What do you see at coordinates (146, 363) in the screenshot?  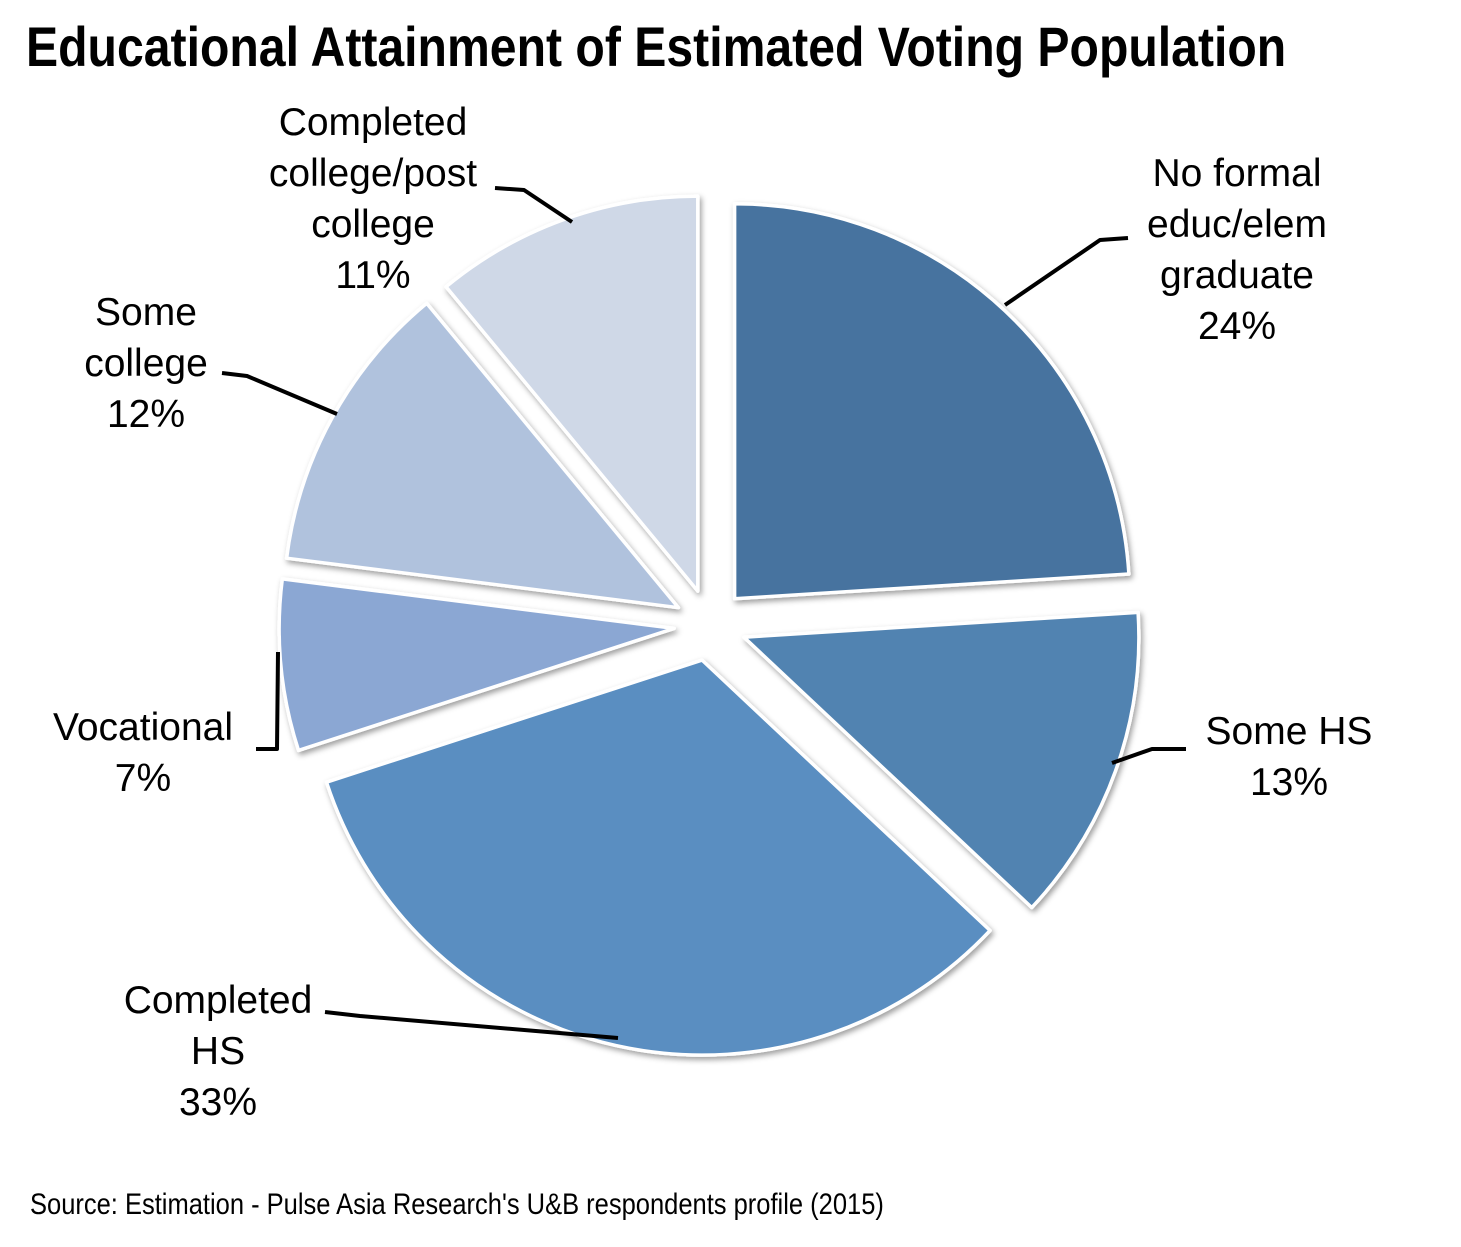 I see `slice-label-some-college: Some college 12%` at bounding box center [146, 363].